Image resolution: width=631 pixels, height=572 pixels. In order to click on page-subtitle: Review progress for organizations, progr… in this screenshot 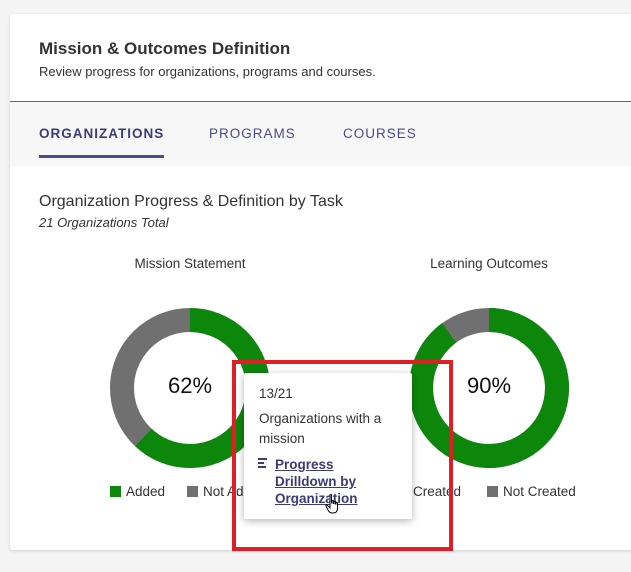, I will do `click(207, 71)`.